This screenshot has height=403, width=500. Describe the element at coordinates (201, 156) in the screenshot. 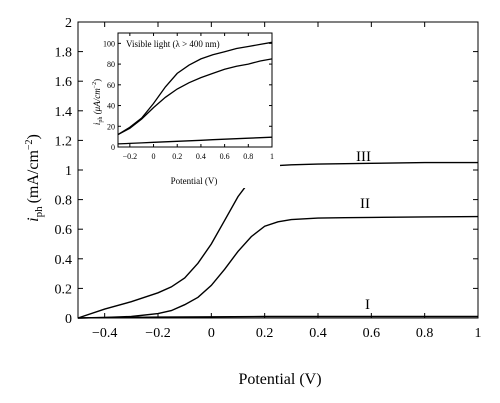

I see `inset-x-tick-label: 0.4` at that location.